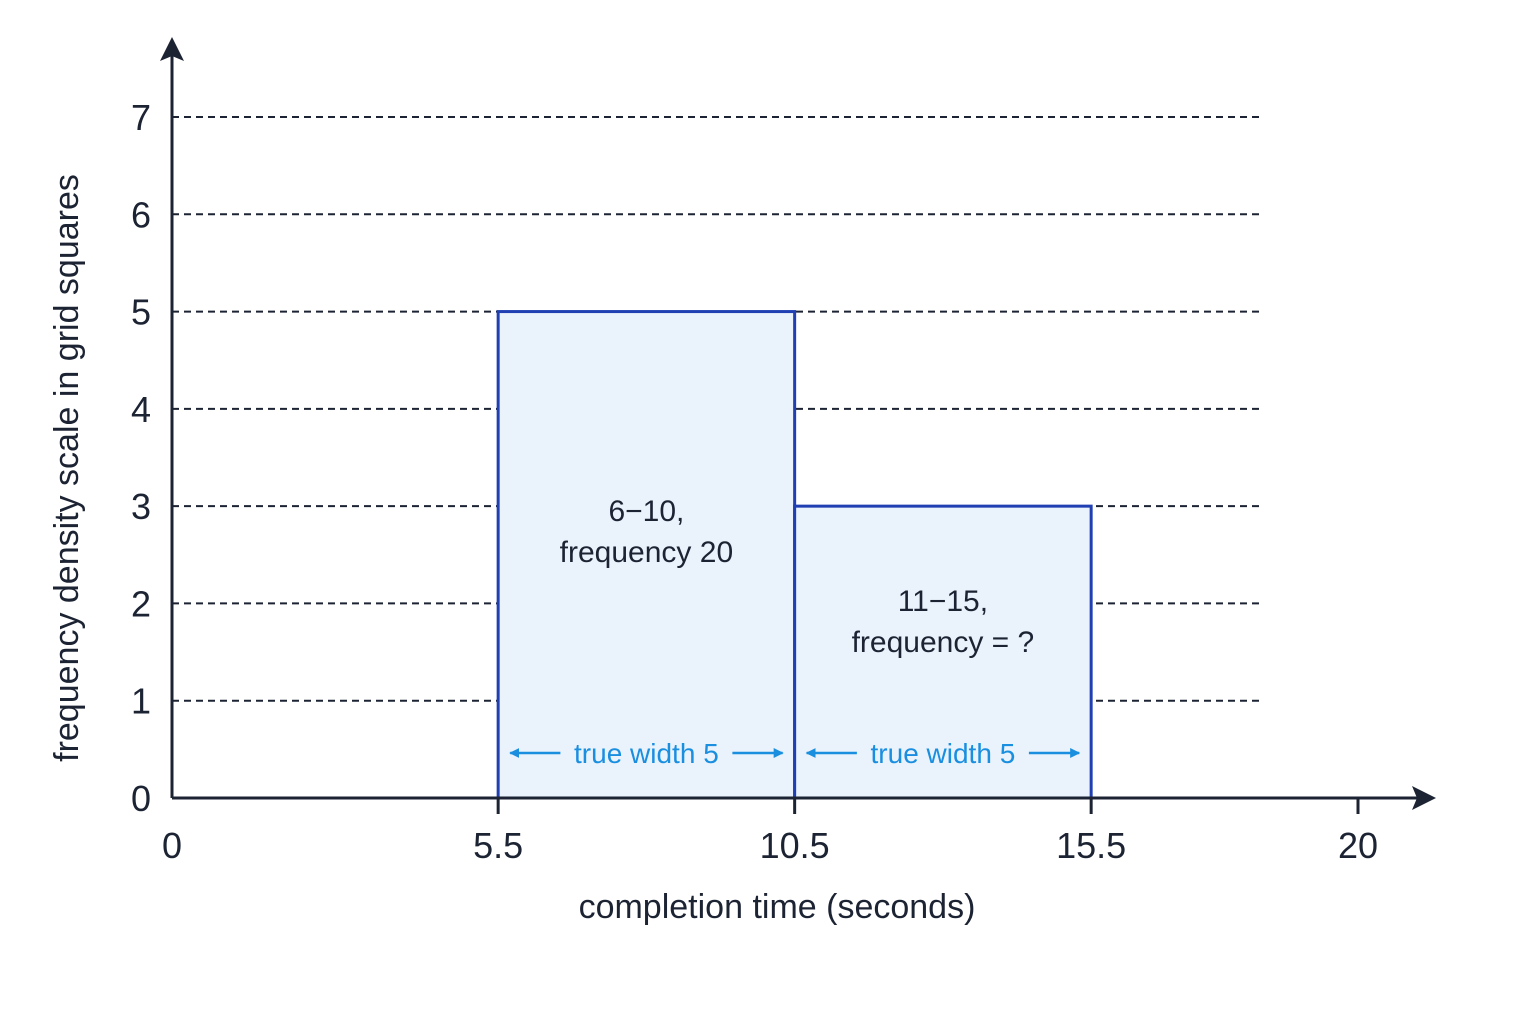 The height and width of the screenshot is (1024, 1536). Describe the element at coordinates (172, 49) in the screenshot. I see `y-axis-arrowhead` at that location.